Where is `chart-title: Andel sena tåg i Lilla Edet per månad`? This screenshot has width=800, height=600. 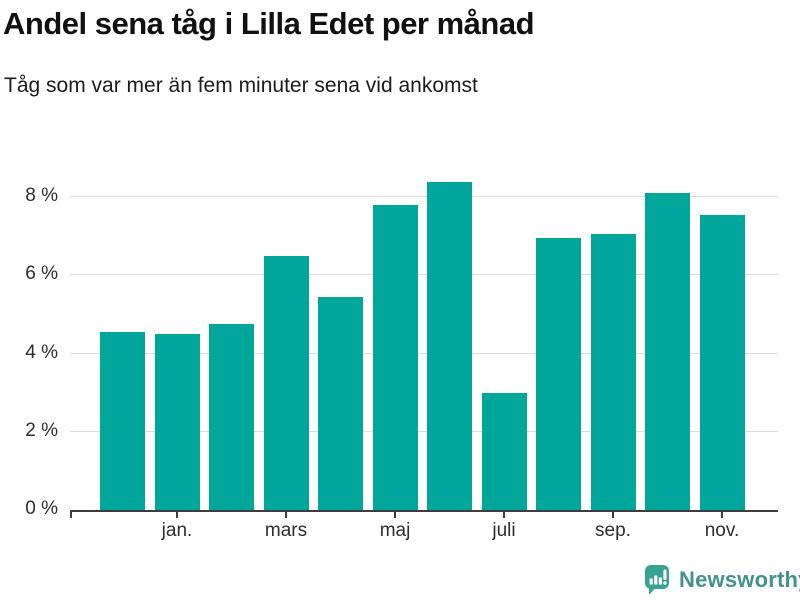 chart-title: Andel sena tåg i Lilla Edet per månad is located at coordinates (269, 23).